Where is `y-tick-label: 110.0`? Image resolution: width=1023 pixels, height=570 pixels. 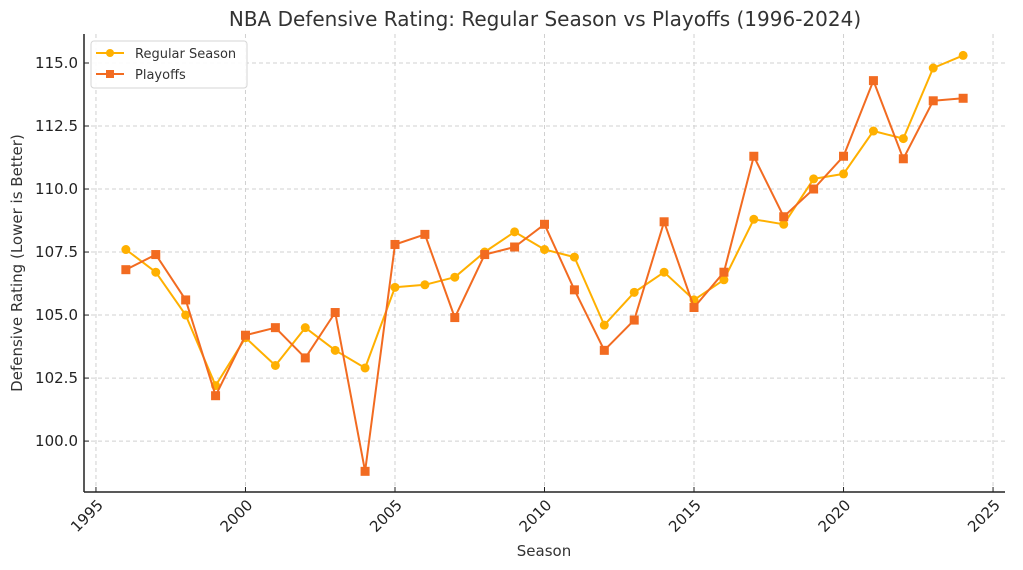 y-tick-label: 110.0 is located at coordinates (56, 189).